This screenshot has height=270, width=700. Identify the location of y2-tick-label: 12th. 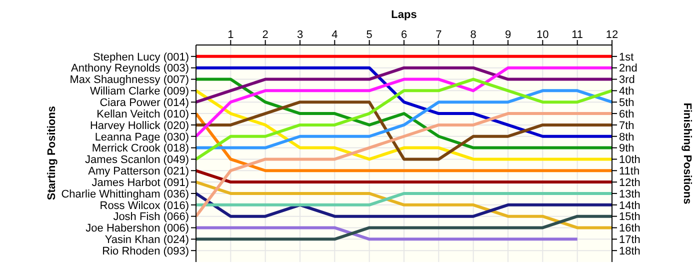
(629, 182).